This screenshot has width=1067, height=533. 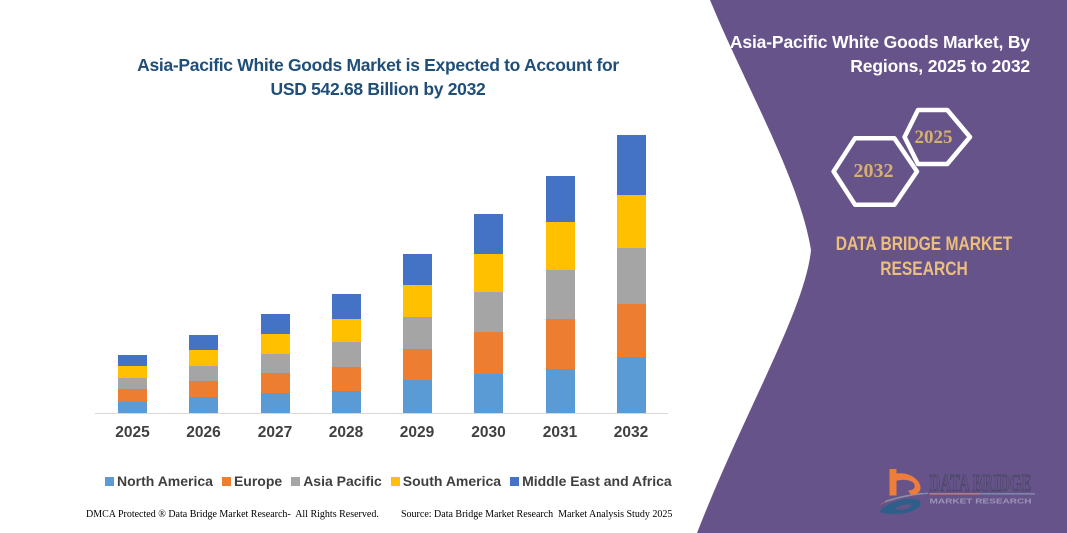 I want to click on svg-text: MARKET RESEARCH, so click(x=981, y=500).